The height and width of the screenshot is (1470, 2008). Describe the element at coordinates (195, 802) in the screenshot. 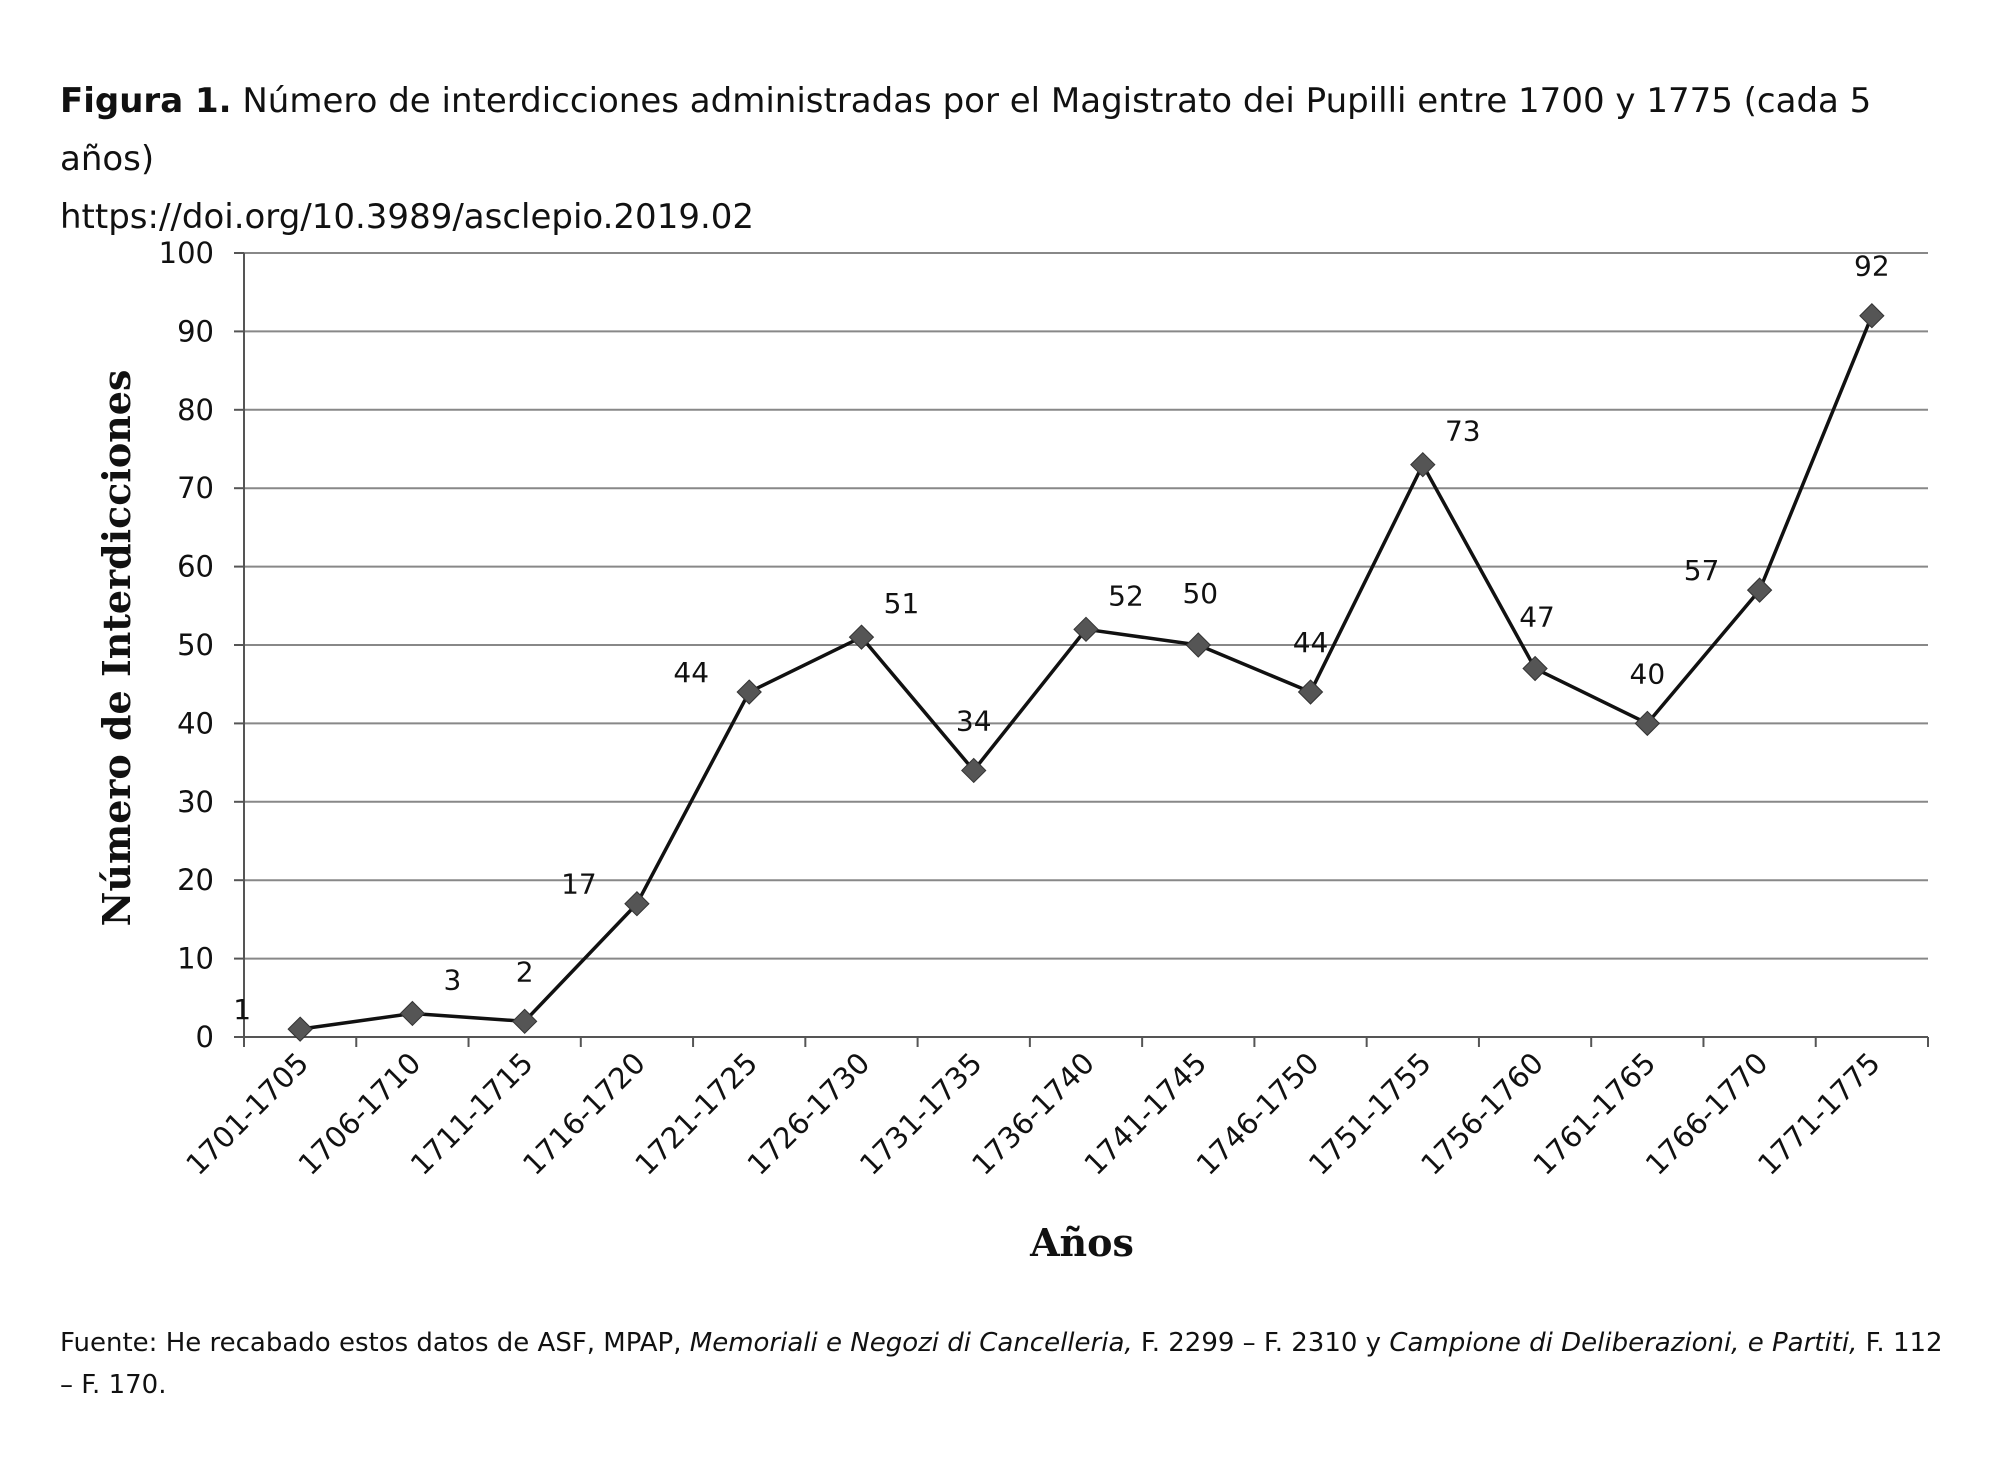

I see `y-tick-label: 30` at that location.